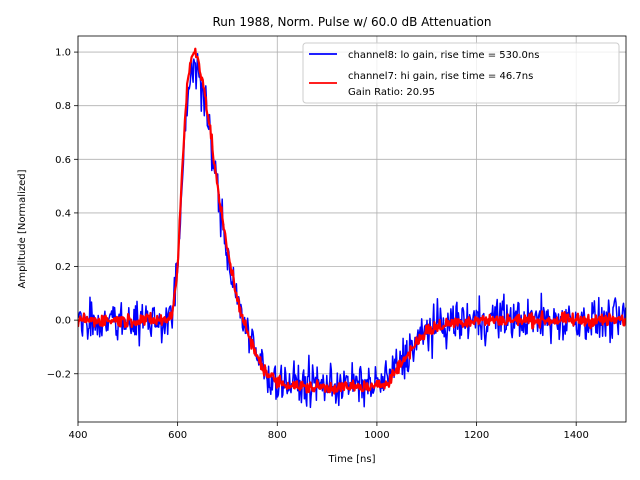 This screenshot has height=480, width=640. What do you see at coordinates (277, 435) in the screenshot?
I see `x-tick-label: 800` at bounding box center [277, 435].